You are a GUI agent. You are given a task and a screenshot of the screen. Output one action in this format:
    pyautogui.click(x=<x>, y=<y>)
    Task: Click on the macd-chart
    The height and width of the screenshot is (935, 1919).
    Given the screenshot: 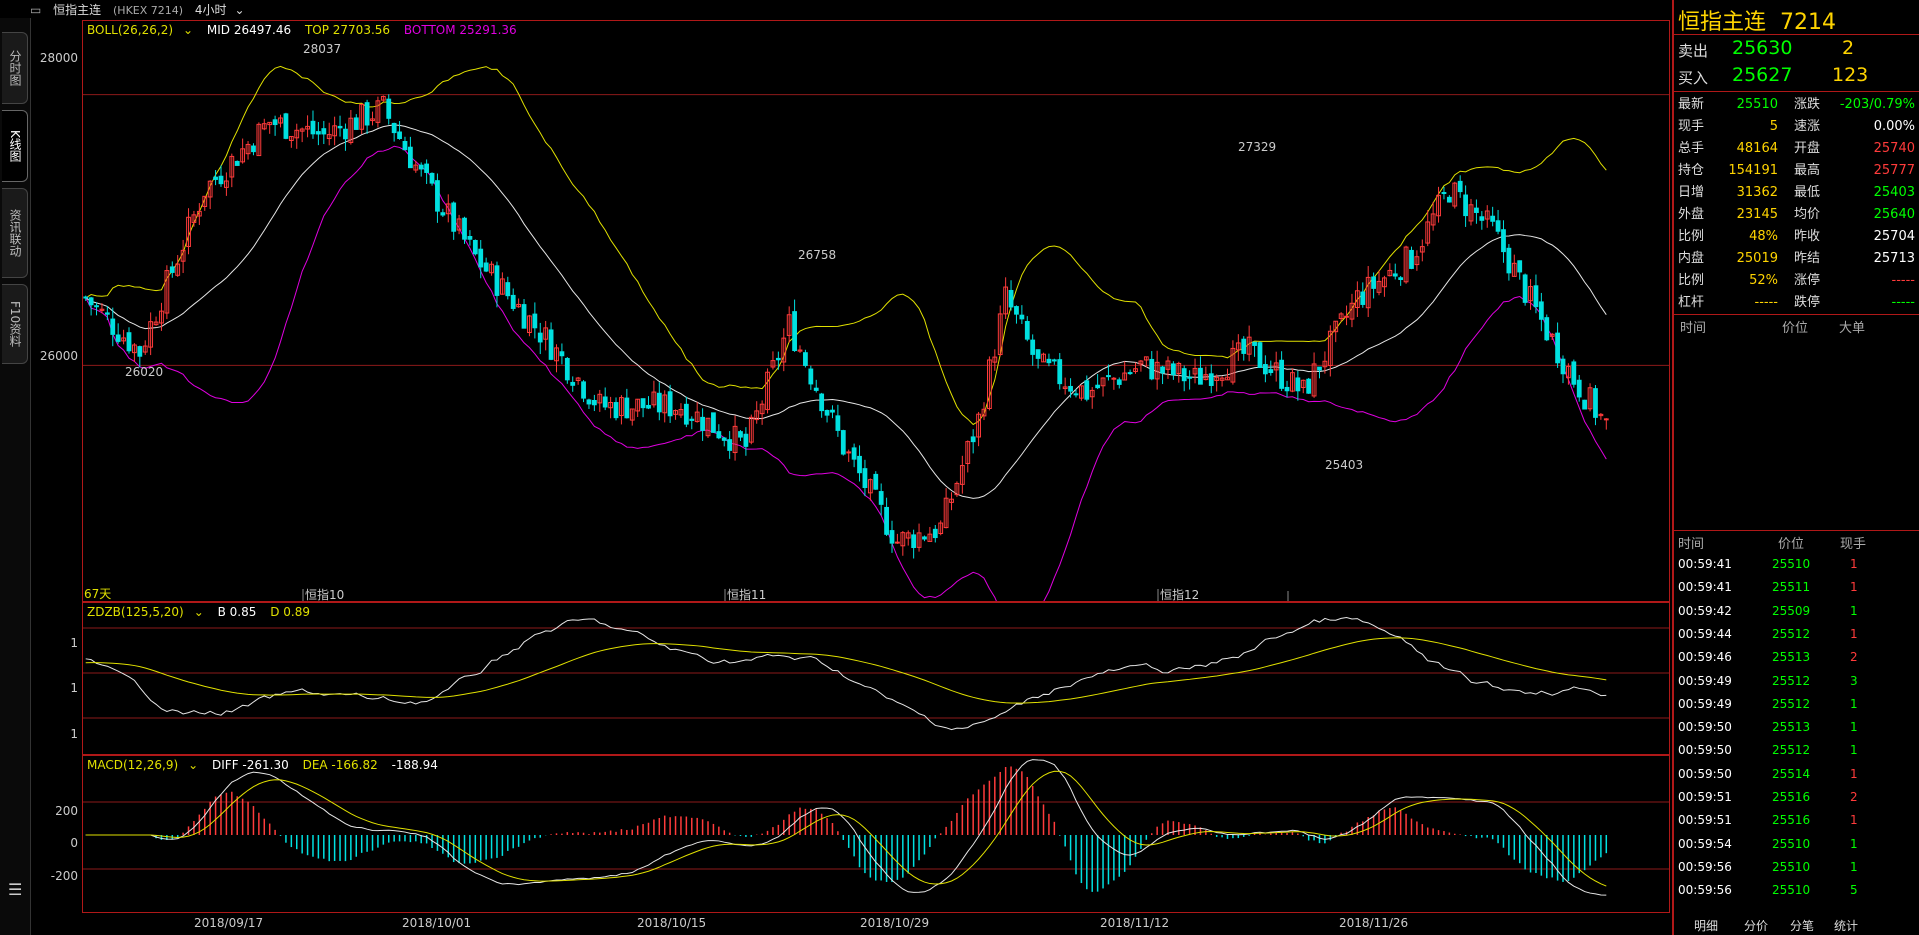 What is the action you would take?
    pyautogui.click(x=876, y=834)
    